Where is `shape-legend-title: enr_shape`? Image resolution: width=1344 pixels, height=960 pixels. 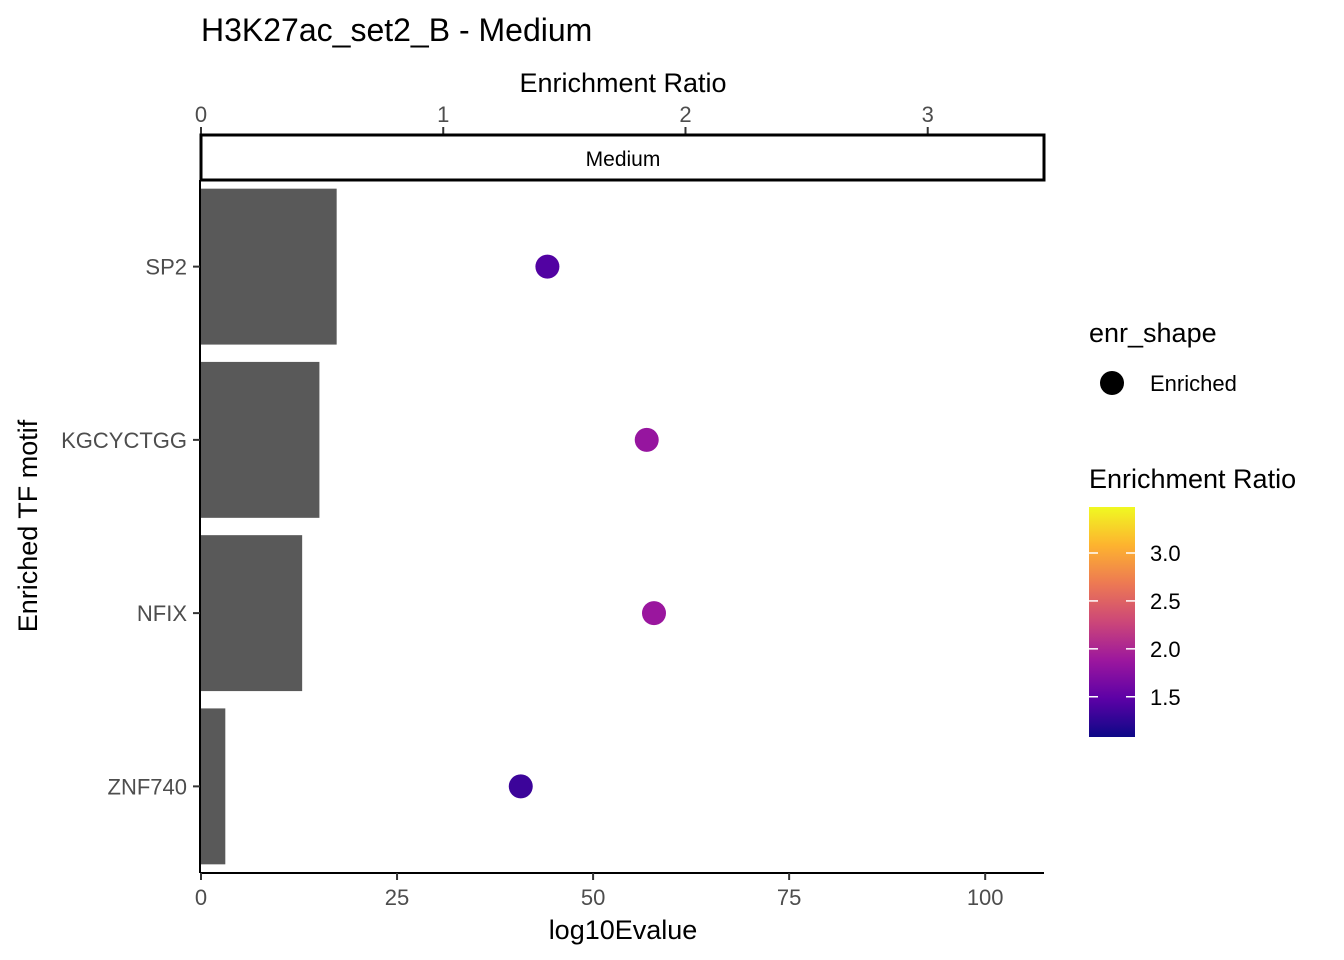 shape-legend-title: enr_shape is located at coordinates (1153, 333).